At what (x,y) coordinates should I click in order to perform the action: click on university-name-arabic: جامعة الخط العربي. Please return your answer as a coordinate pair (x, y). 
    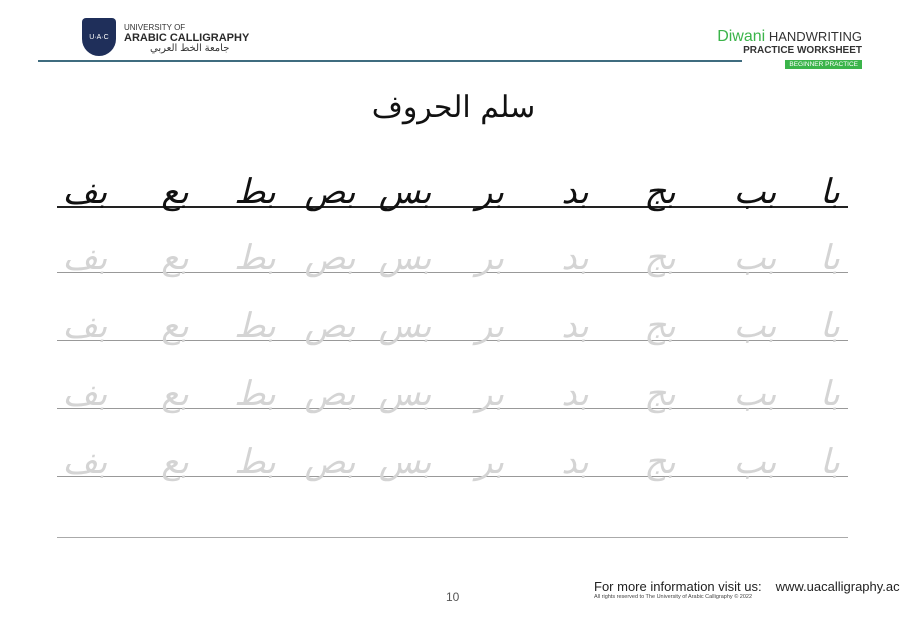
    Looking at the image, I should click on (190, 48).